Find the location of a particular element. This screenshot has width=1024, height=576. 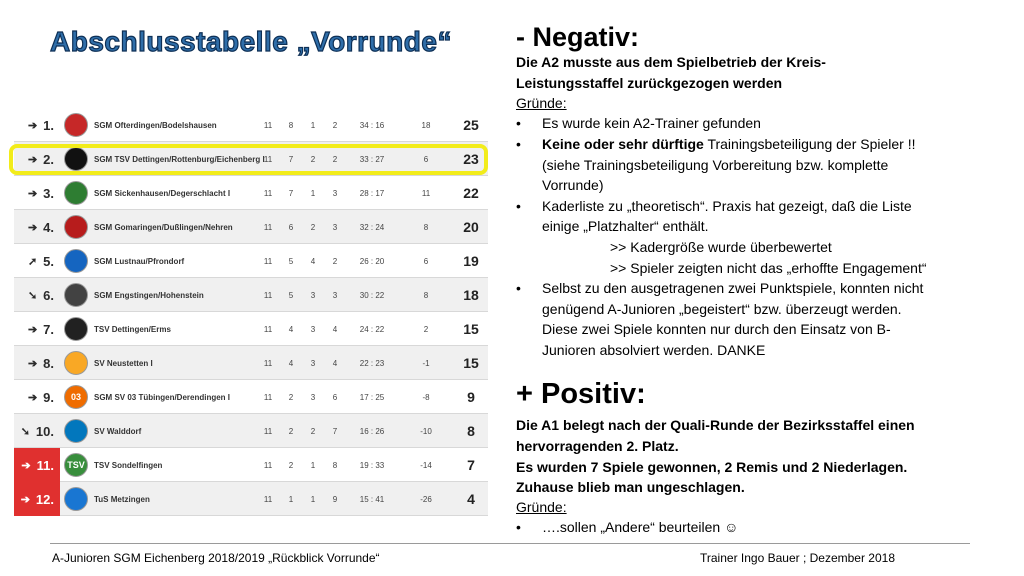

points: 23 is located at coordinates (471, 159).